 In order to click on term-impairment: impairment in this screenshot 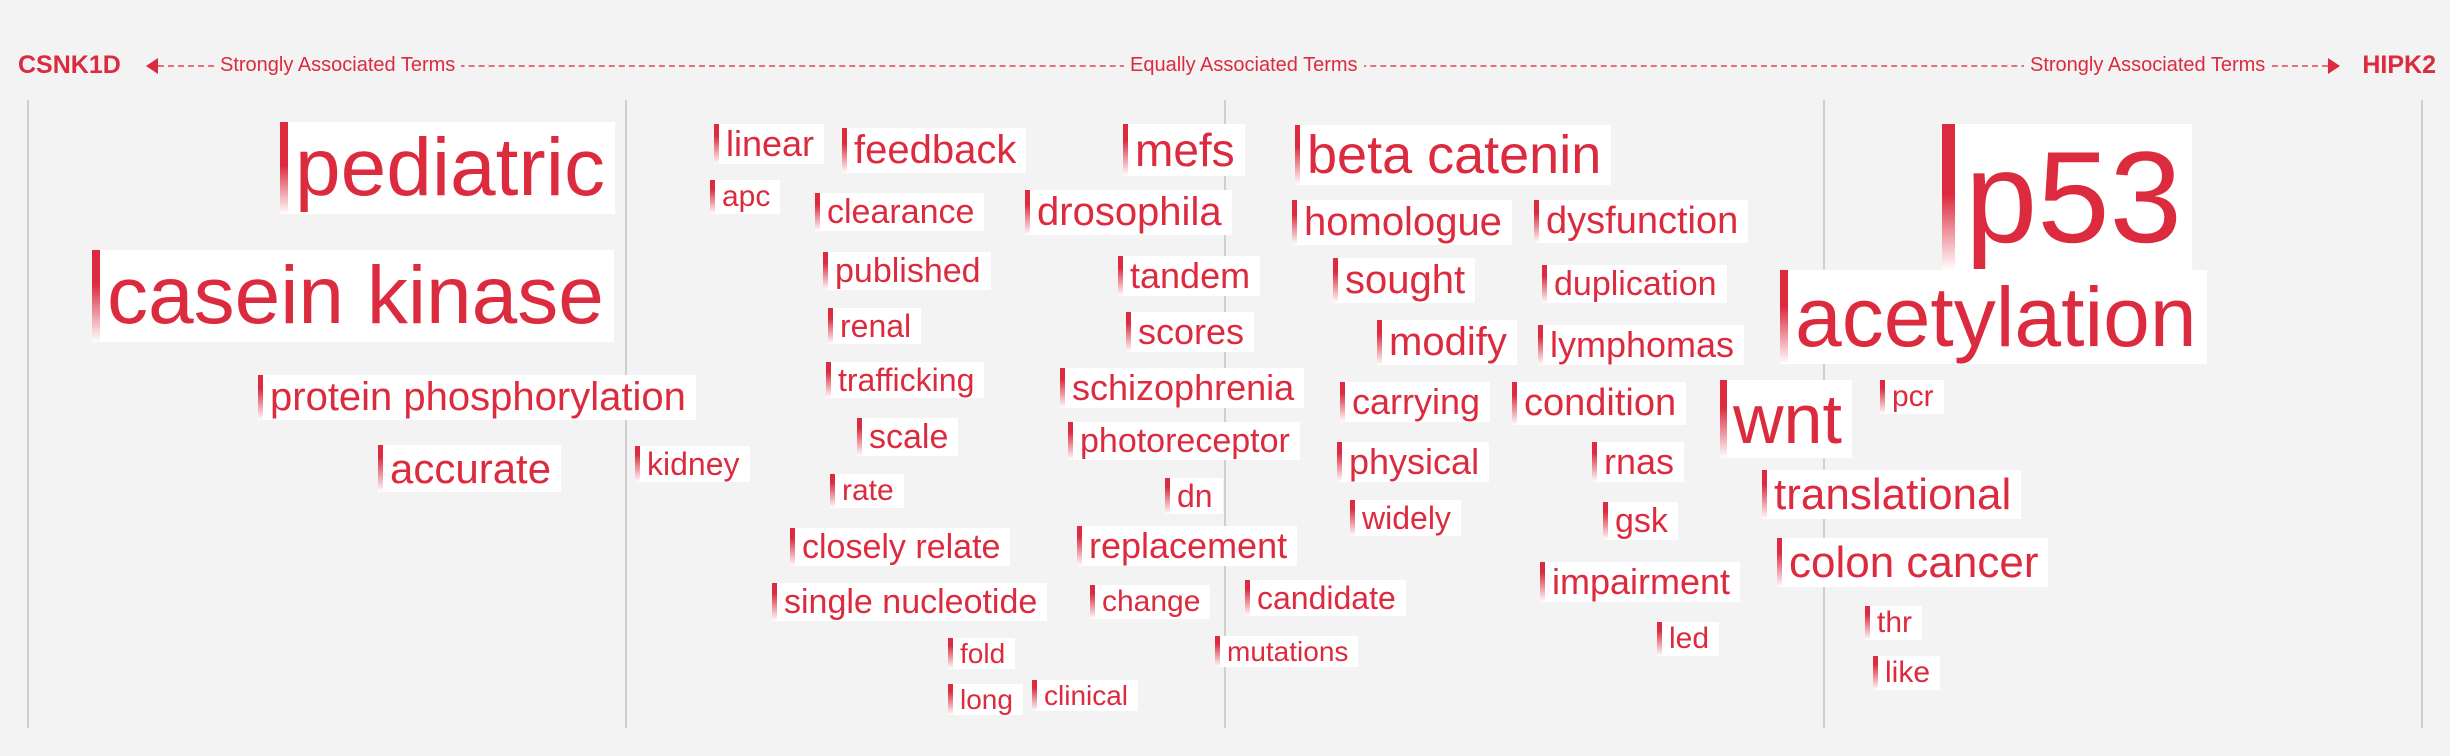, I will do `click(1640, 582)`.